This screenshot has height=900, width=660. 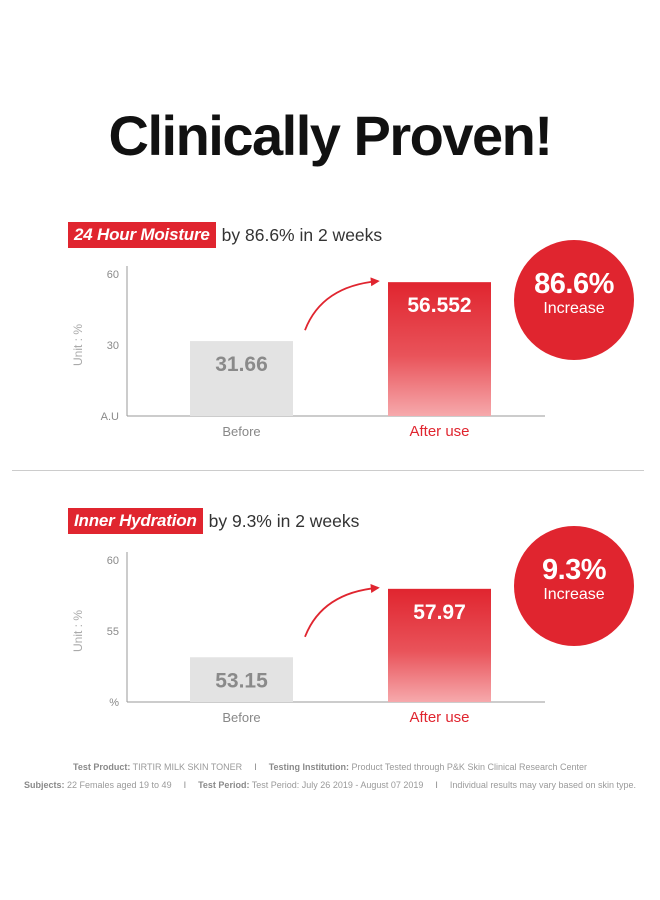 What do you see at coordinates (574, 308) in the screenshot?
I see `moisture-increase-label: Increase` at bounding box center [574, 308].